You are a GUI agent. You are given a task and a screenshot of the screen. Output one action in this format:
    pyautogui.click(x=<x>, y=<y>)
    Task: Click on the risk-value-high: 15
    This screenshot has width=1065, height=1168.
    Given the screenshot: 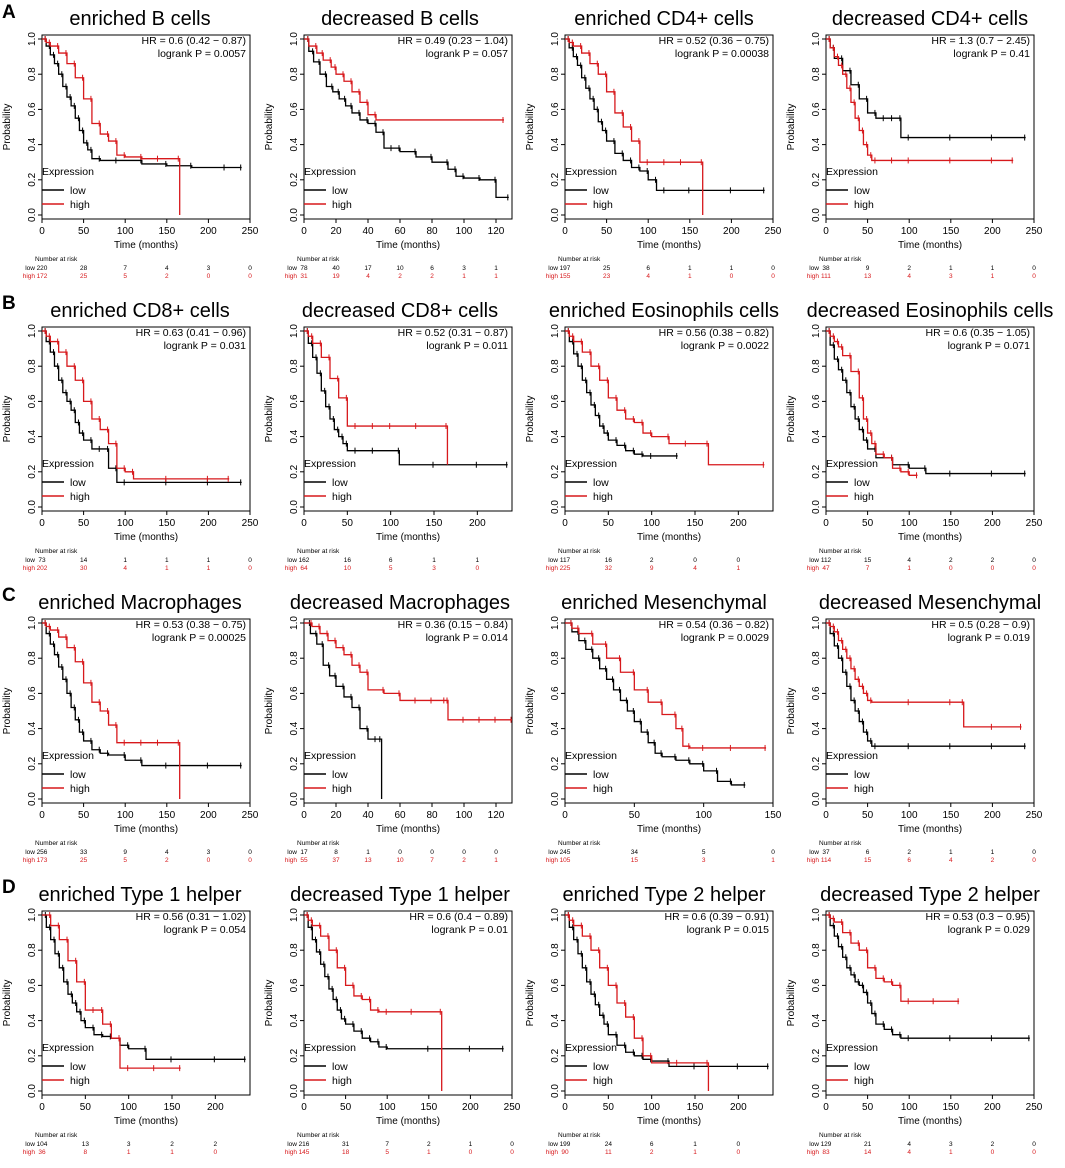 What is the action you would take?
    pyautogui.click(x=635, y=860)
    